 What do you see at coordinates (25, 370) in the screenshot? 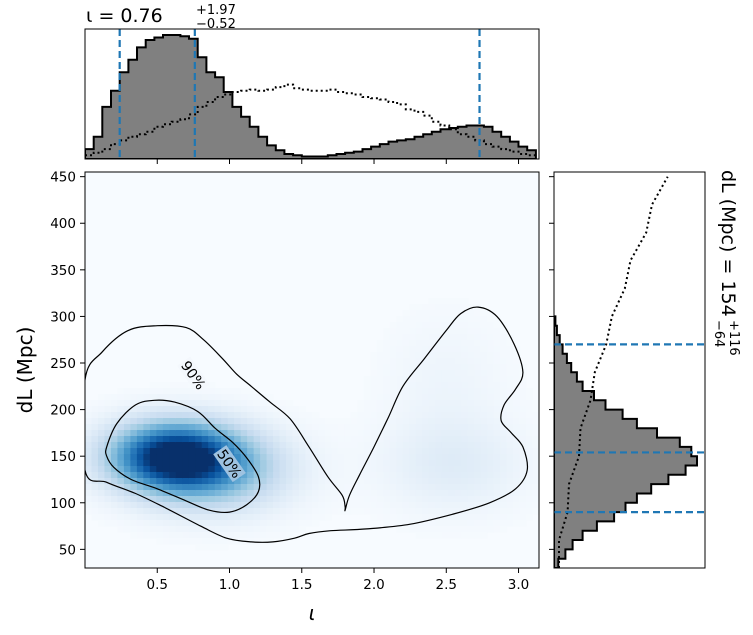
I see `y-axis-label: dL (Mpc)` at bounding box center [25, 370].